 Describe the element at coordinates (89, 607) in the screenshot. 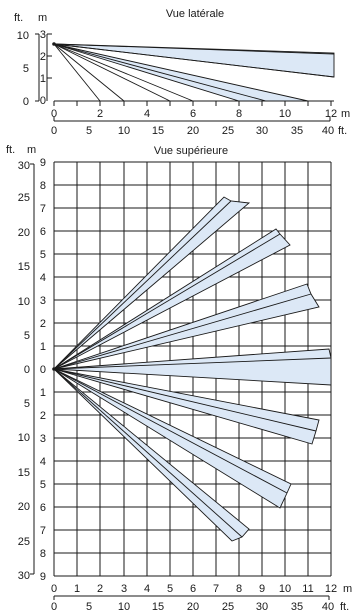

I see `top-x-ft-tick: 5` at that location.